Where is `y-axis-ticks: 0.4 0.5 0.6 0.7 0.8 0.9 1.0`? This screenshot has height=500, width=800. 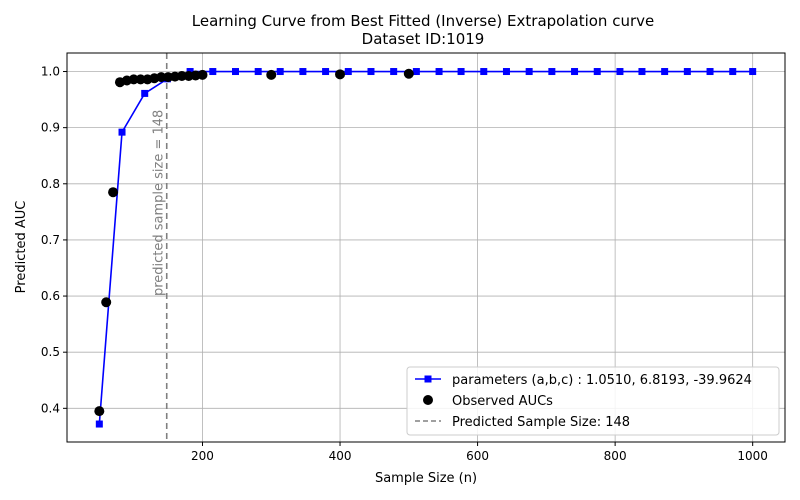
y-axis-ticks: 0.4 0.5 0.6 0.7 0.8 0.9 1.0 is located at coordinates (54, 240).